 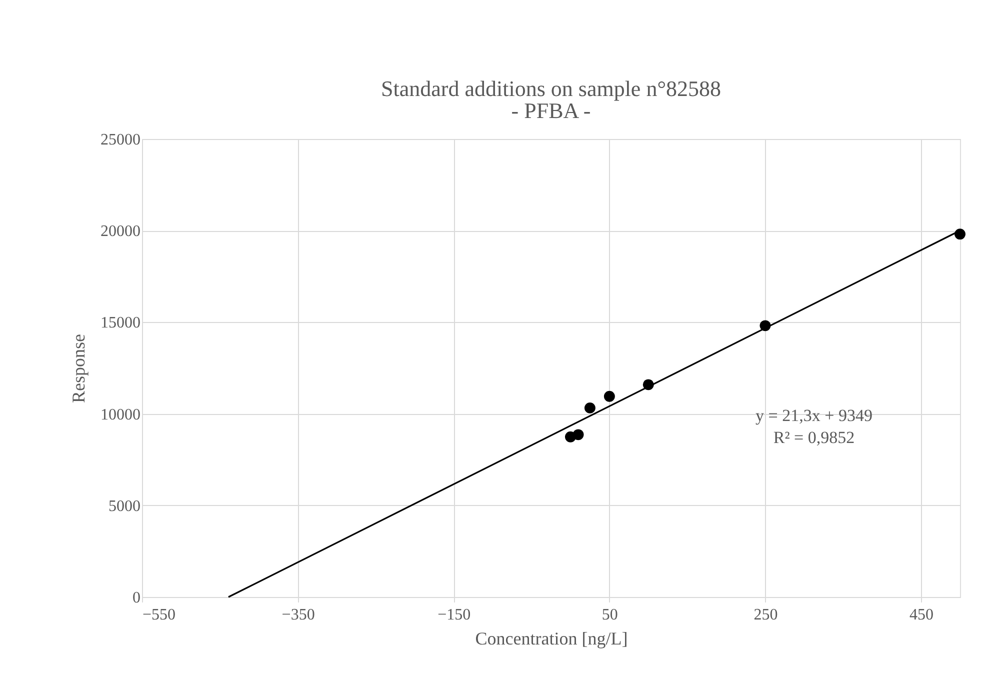 I want to click on y-tick-label: 5000, so click(x=124, y=506).